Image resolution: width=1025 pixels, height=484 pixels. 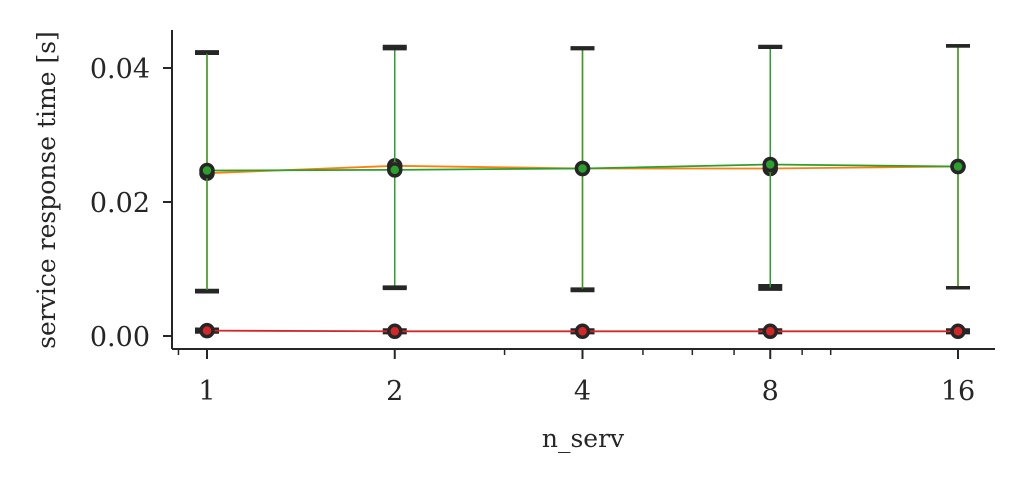 I want to click on y-axis-label: service response time [s], so click(x=46, y=190).